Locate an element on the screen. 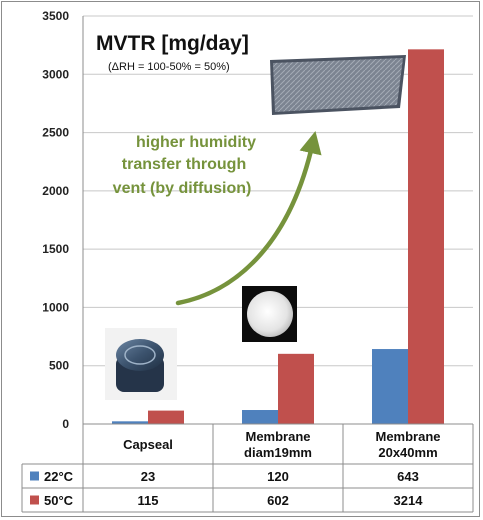  annotation-line-2: transfer through is located at coordinates (184, 164).